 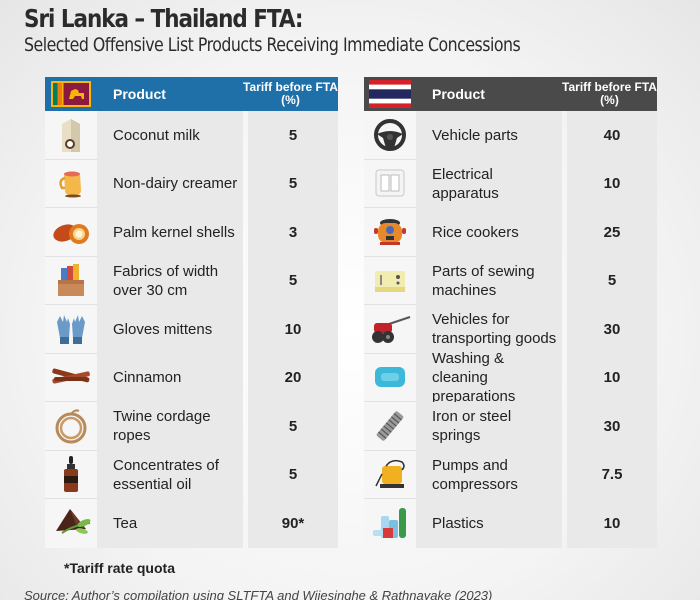 What do you see at coordinates (163, 18) in the screenshot?
I see `page-title: Sri Lanka – Thailand FTA:` at bounding box center [163, 18].